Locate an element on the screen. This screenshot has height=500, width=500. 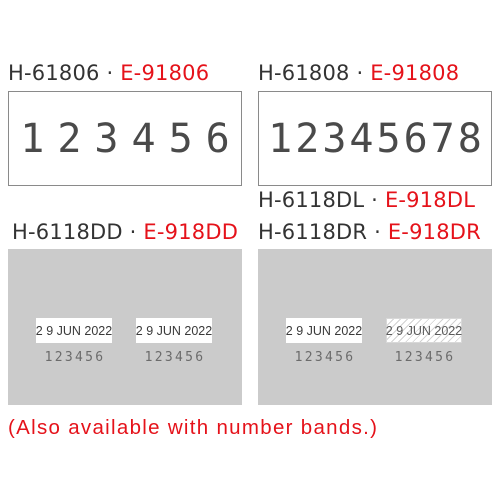
six-digit-number: 123456 is located at coordinates (131, 138).